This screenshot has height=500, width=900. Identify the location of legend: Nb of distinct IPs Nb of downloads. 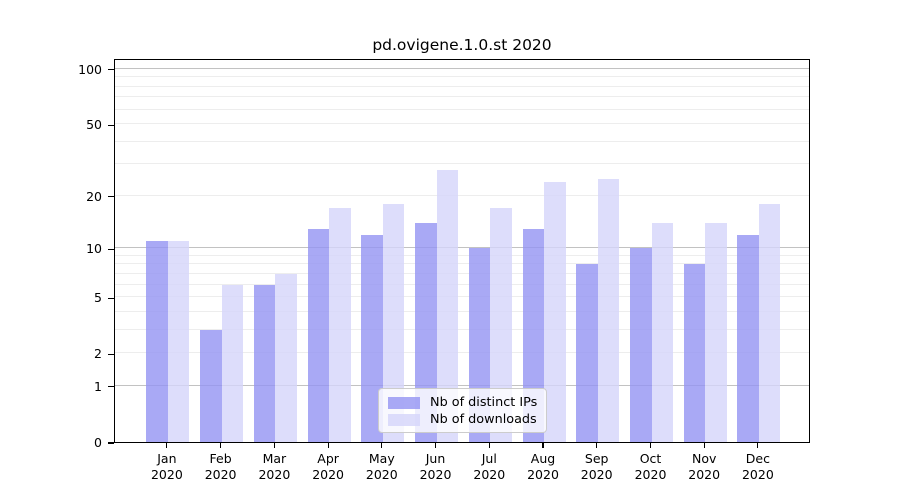
(462, 410).